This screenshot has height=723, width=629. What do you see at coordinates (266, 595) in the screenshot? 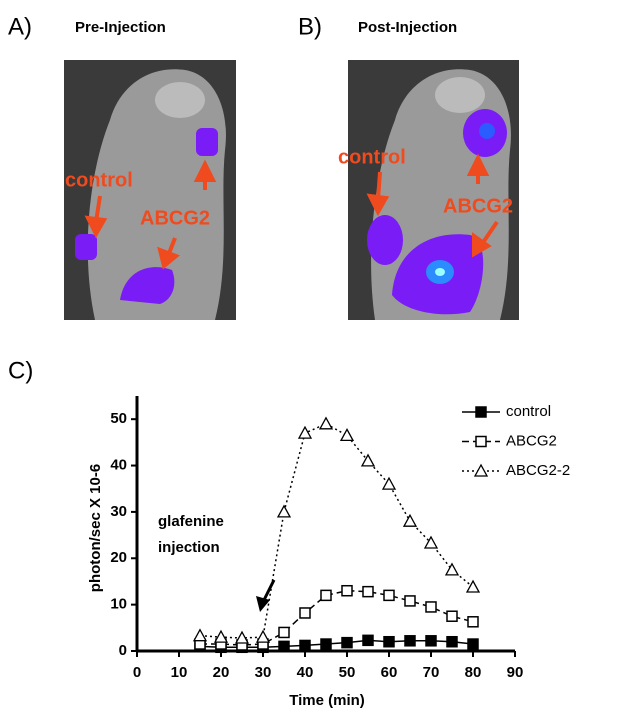
I see `annotation-arrow` at bounding box center [266, 595].